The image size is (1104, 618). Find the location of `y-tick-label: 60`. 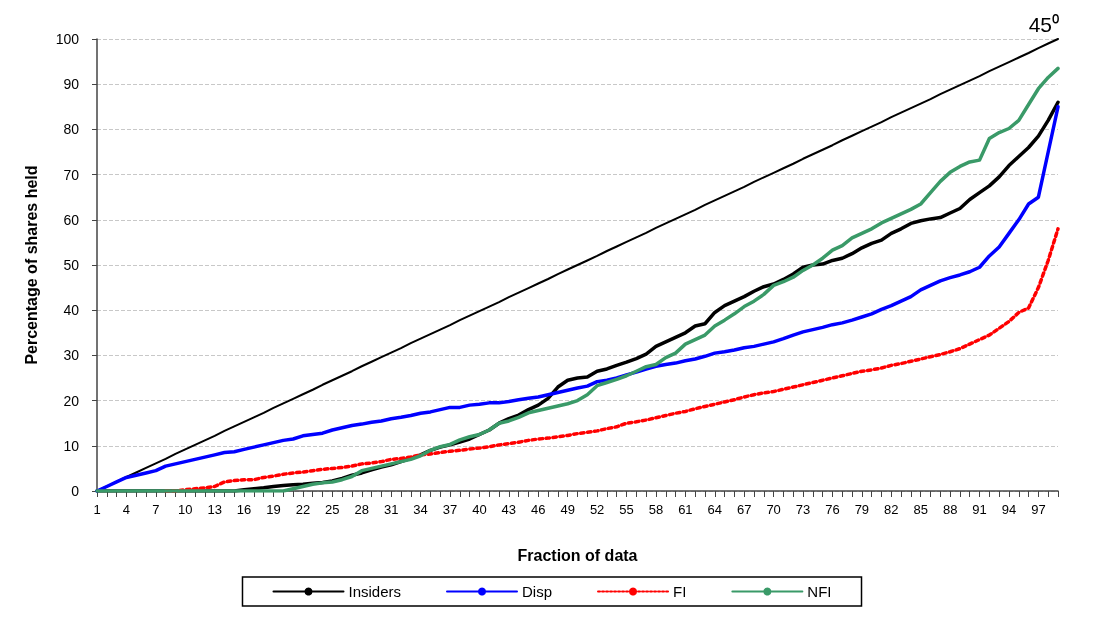

y-tick-label: 60 is located at coordinates (71, 219).